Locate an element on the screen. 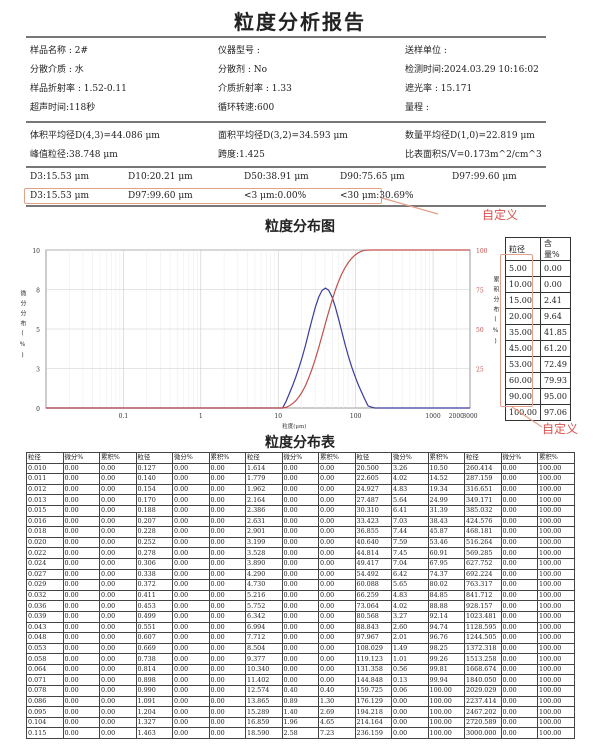 The width and height of the screenshot is (600, 744). table-cell: 5.216 is located at coordinates (264, 595).